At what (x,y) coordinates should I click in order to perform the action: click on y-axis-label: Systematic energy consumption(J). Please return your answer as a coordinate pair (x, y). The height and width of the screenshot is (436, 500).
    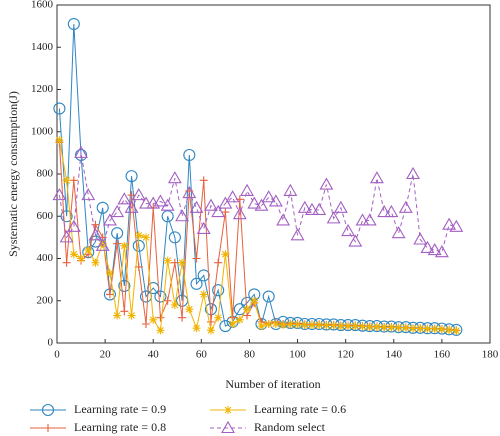
    Looking at the image, I should click on (13, 174).